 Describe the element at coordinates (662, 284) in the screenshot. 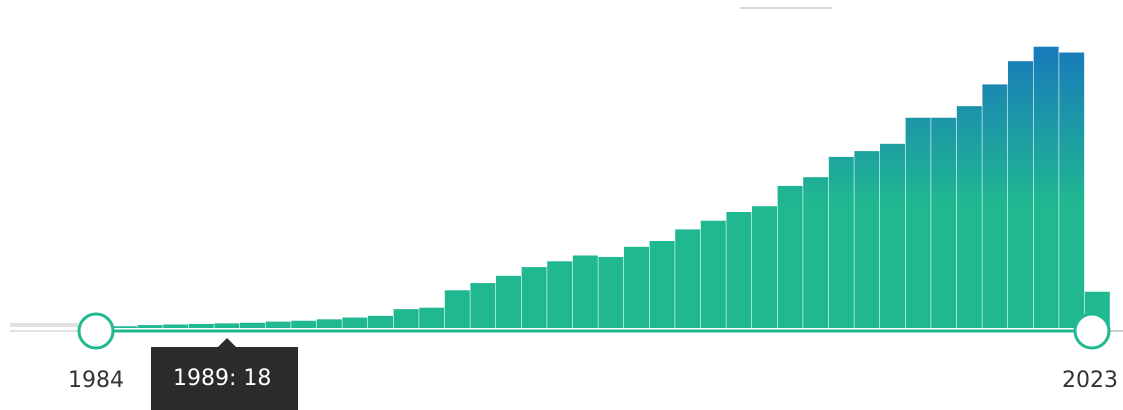

I see `histogram-bar-2005` at that location.